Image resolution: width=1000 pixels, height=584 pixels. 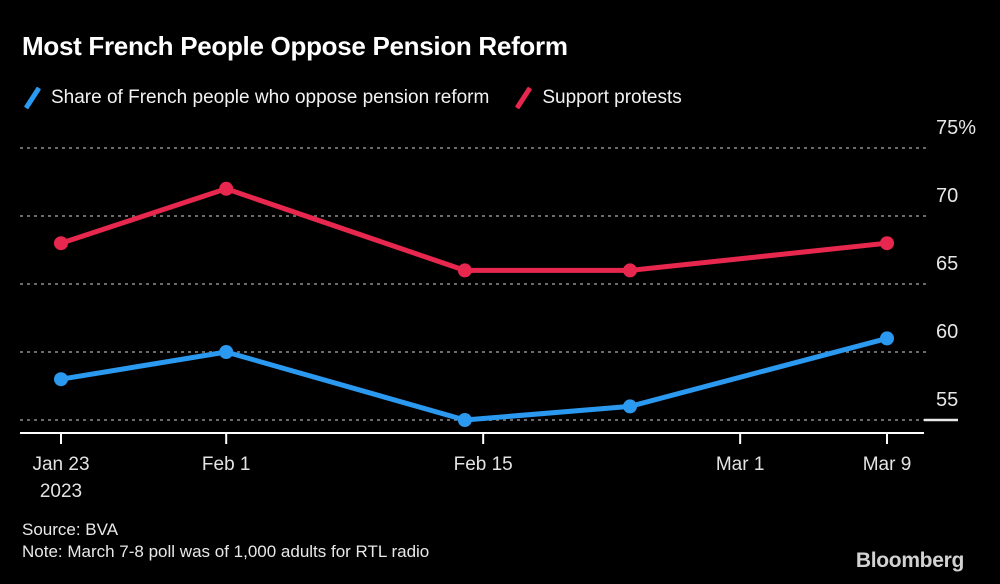 I want to click on line-series-oppose-reform, so click(x=474, y=379).